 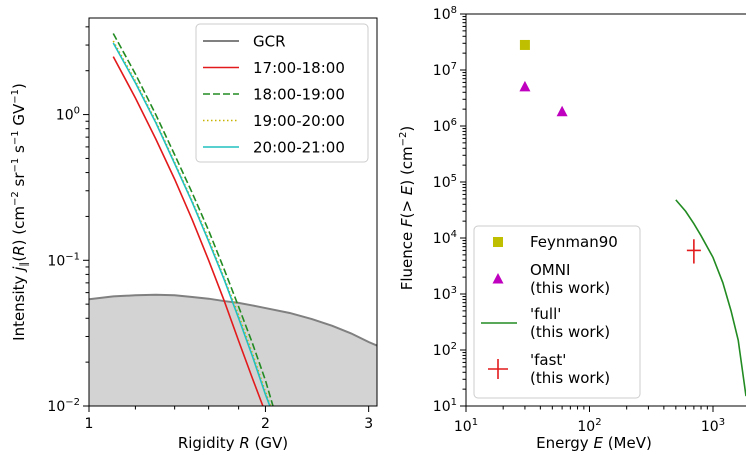 What do you see at coordinates (445, 294) in the screenshot?
I see `y-tick-label: 10³` at bounding box center [445, 294].